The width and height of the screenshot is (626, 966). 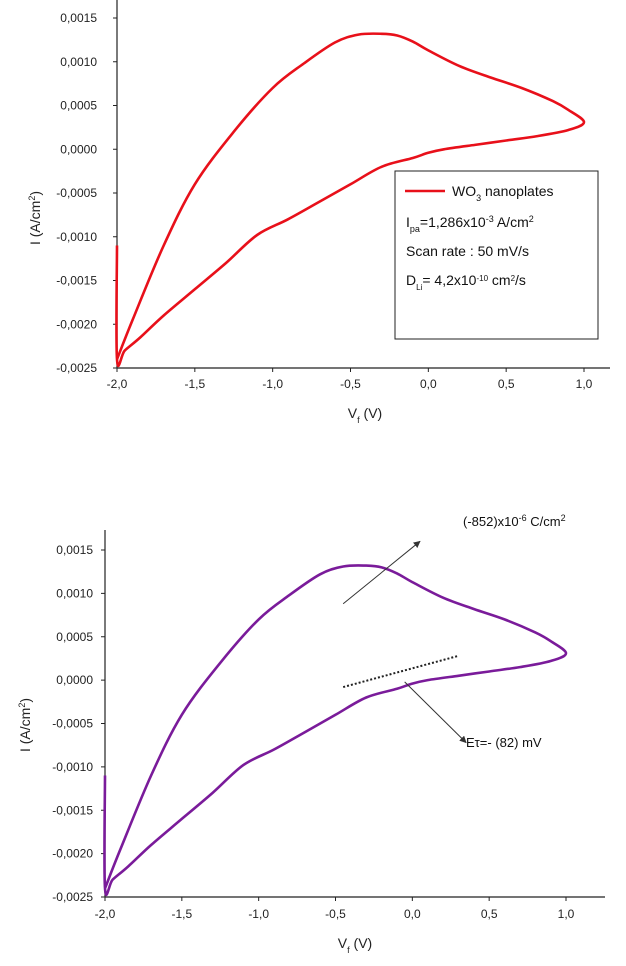 What do you see at coordinates (400, 671) in the screenshot?
I see `tangent-line` at bounding box center [400, 671].